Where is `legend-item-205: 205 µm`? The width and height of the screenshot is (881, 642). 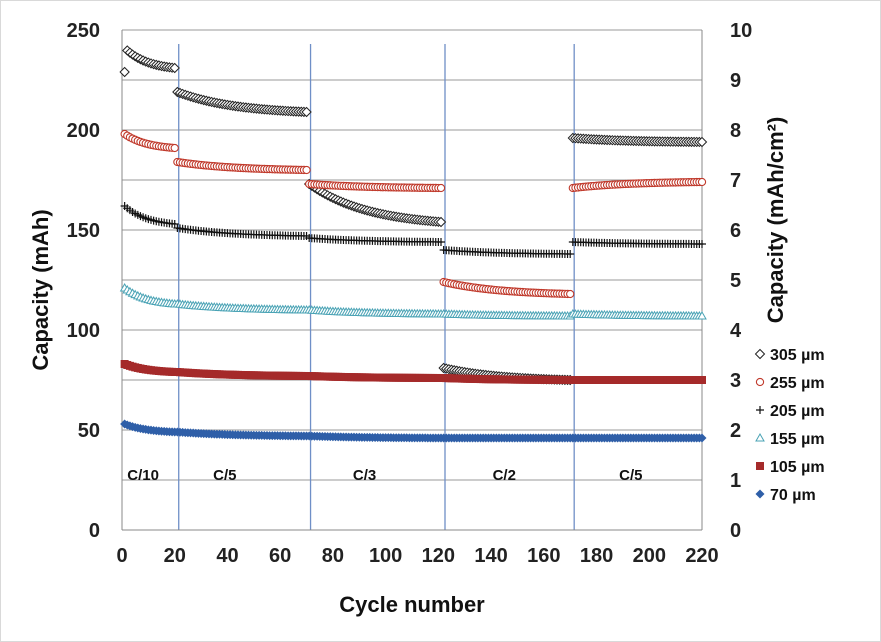
legend-item-205: 205 µm is located at coordinates (790, 411).